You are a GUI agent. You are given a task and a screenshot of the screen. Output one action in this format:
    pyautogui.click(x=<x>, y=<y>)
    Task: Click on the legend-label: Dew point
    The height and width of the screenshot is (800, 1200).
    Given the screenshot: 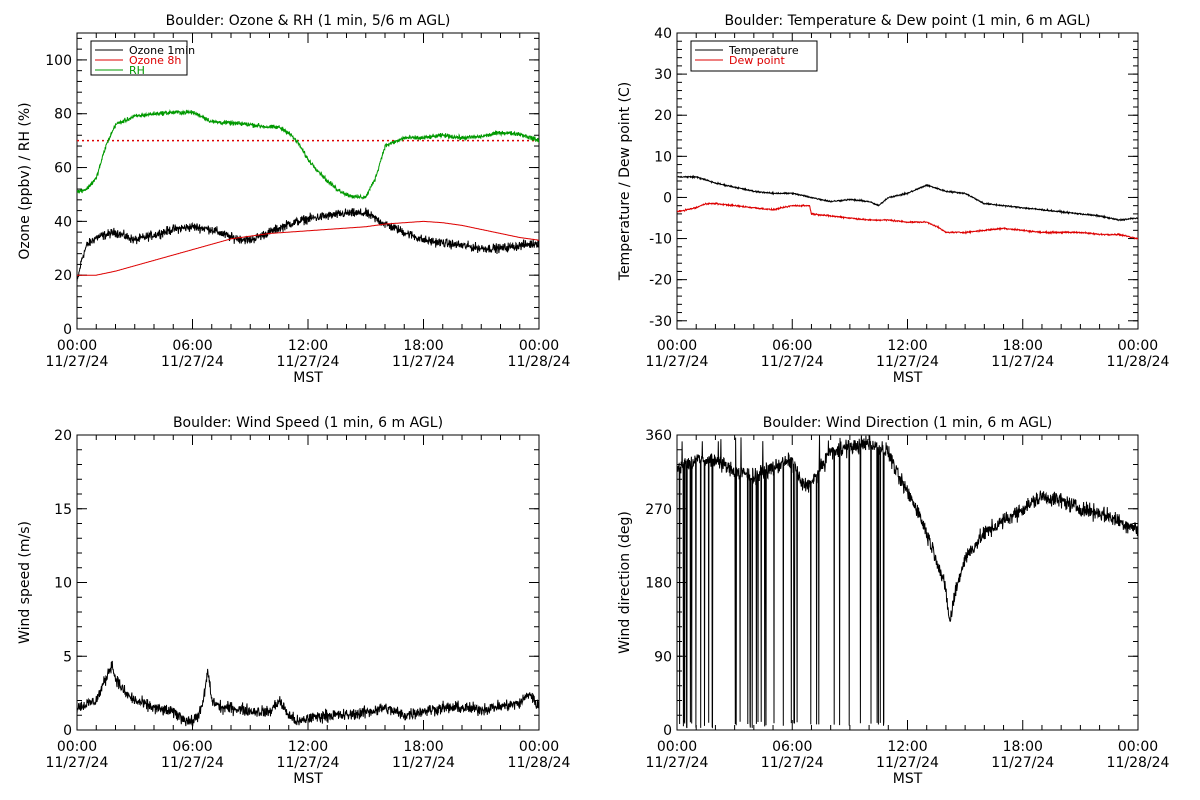 What is the action you would take?
    pyautogui.click(x=757, y=60)
    